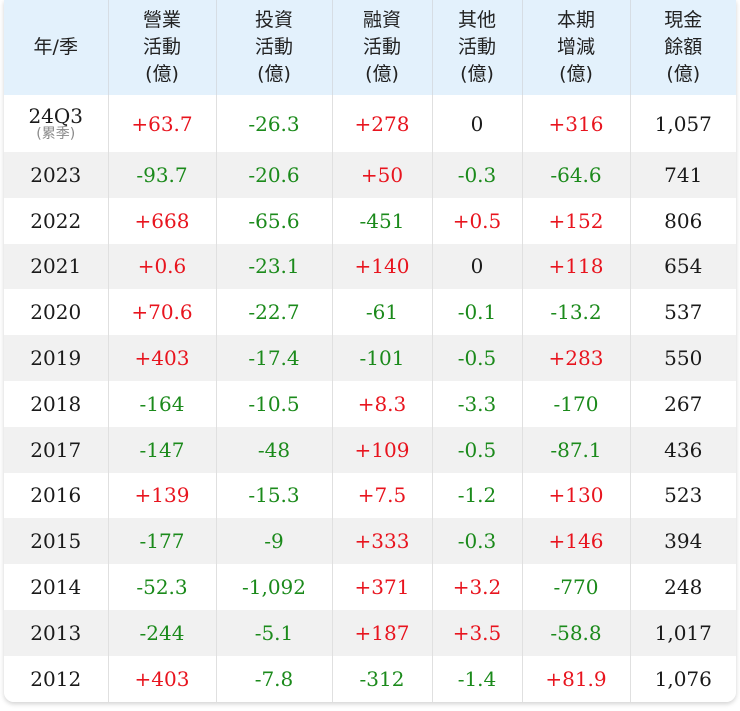 This screenshot has width=740, height=711. I want to click on period-cell: 2015, so click(56, 541).